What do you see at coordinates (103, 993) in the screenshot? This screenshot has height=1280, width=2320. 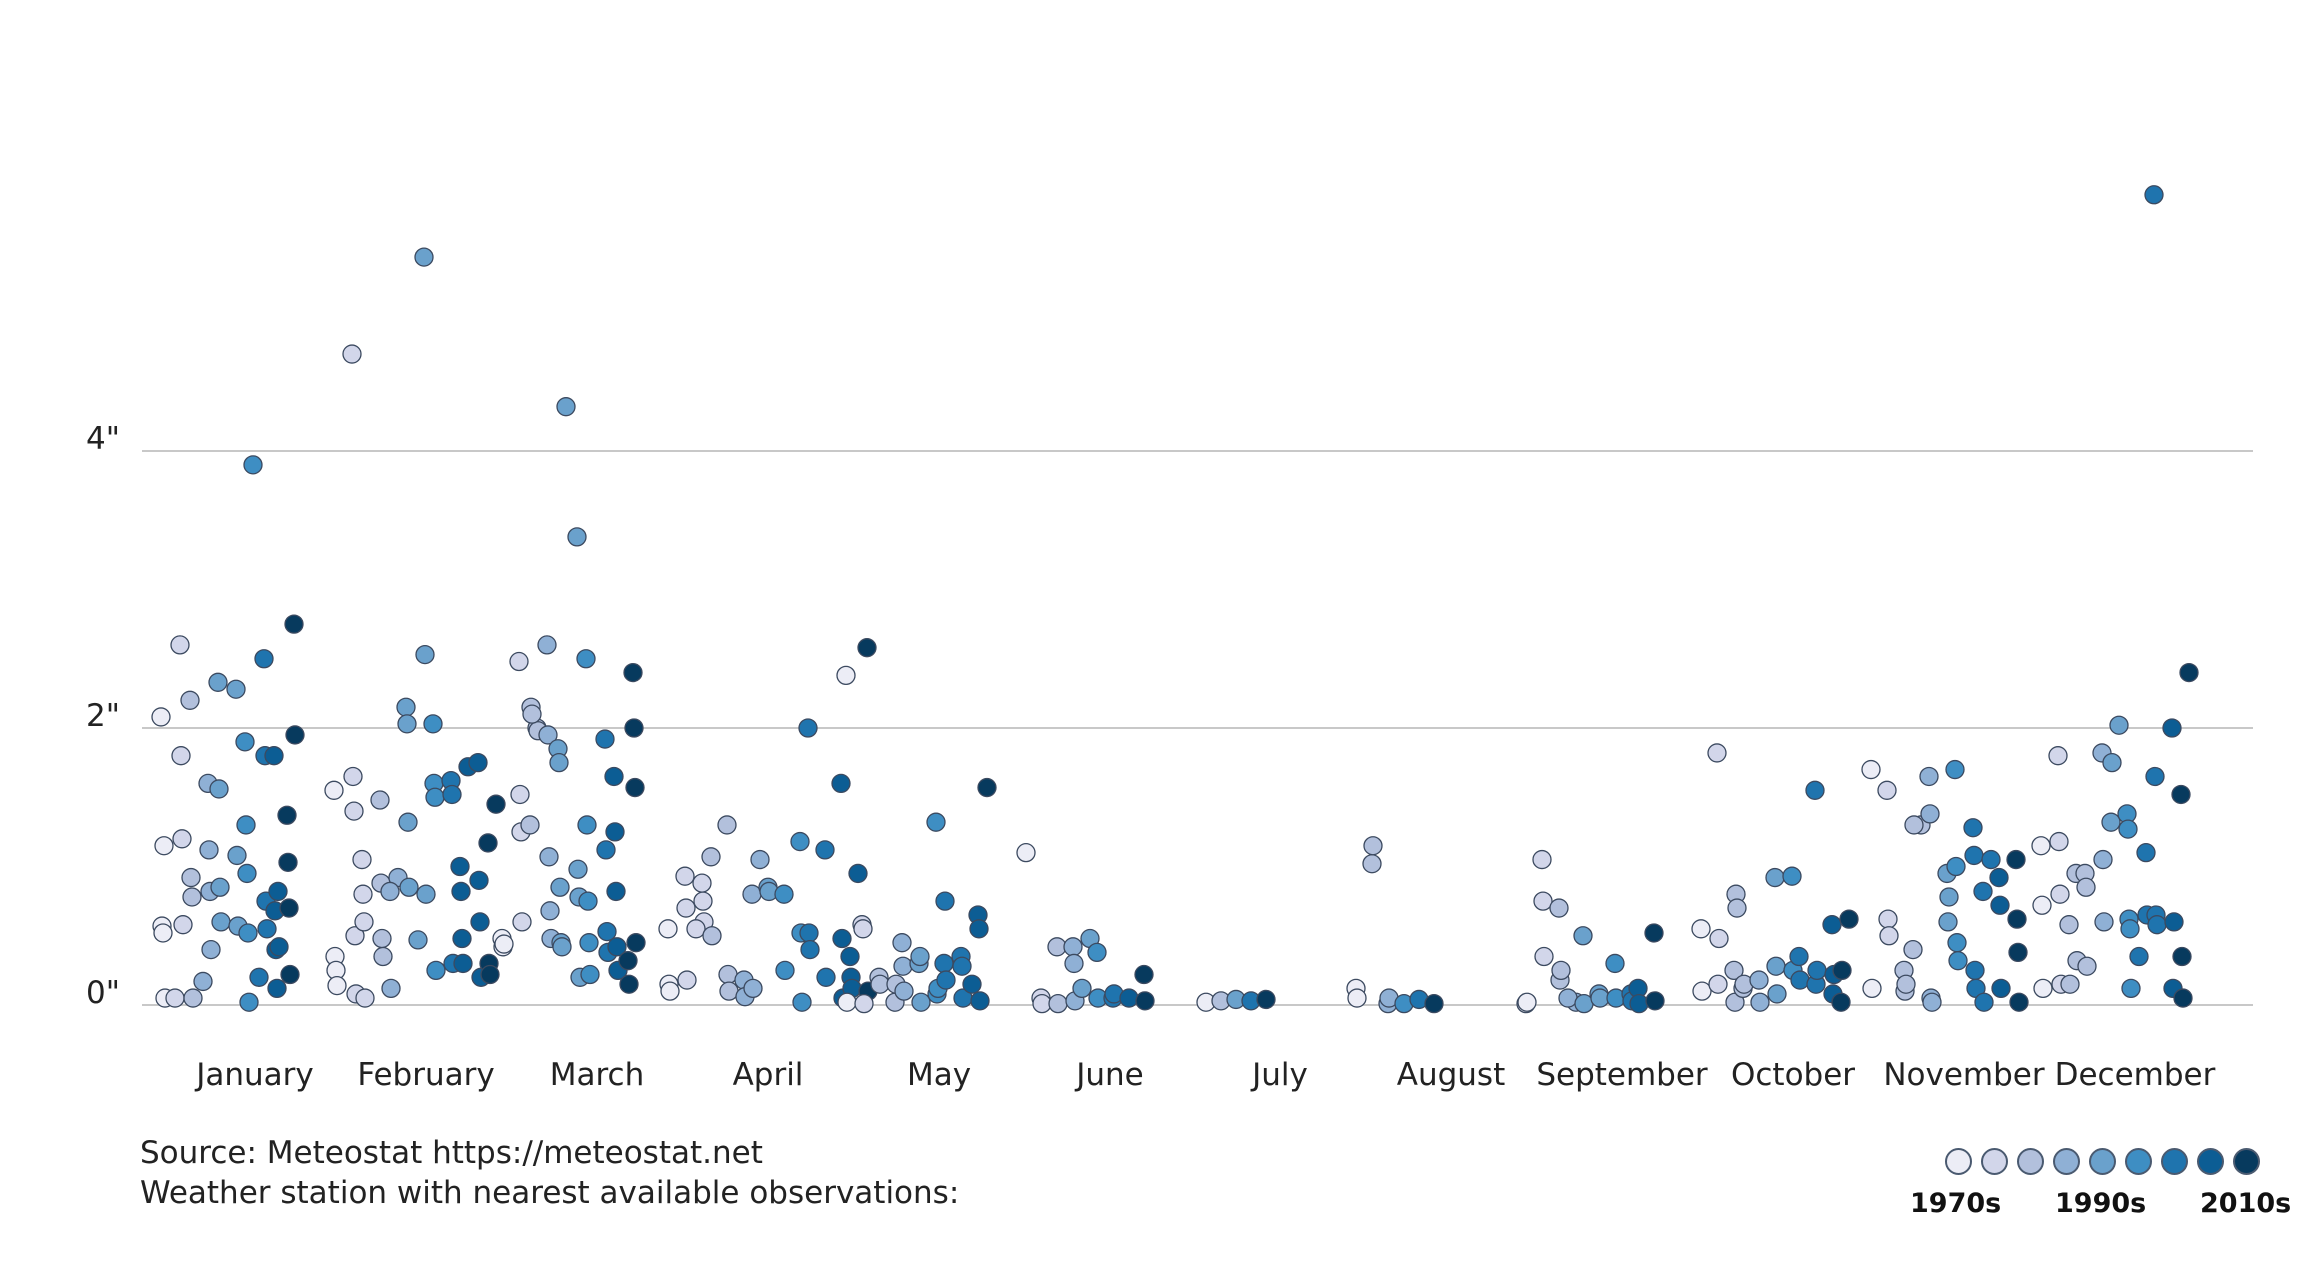 I see `y-tick-label: 0"` at bounding box center [103, 993].